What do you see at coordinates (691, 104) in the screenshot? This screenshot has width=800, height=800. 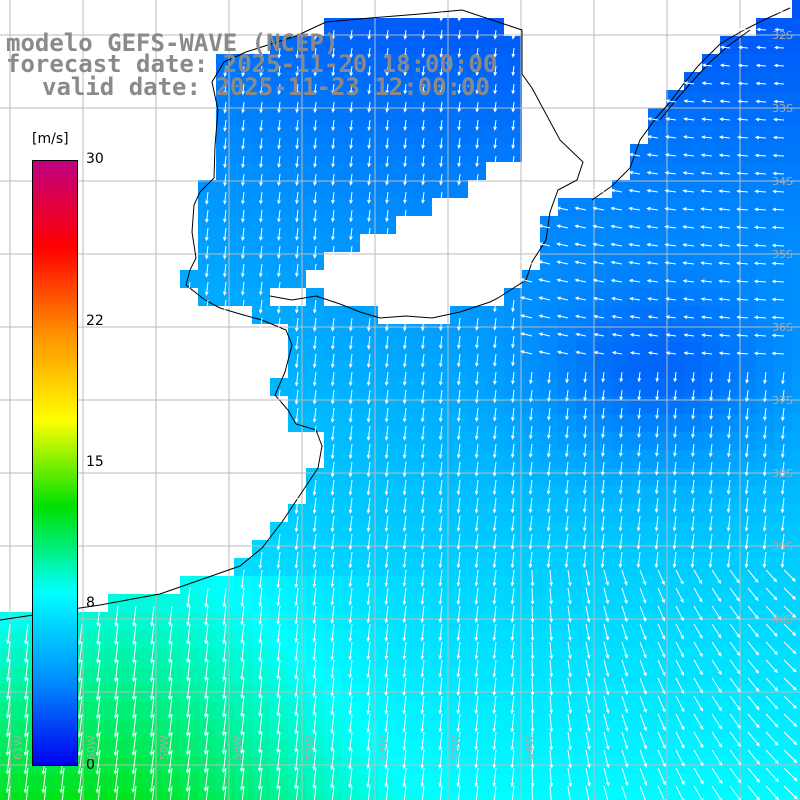 I see `coastline-north` at bounding box center [691, 104].